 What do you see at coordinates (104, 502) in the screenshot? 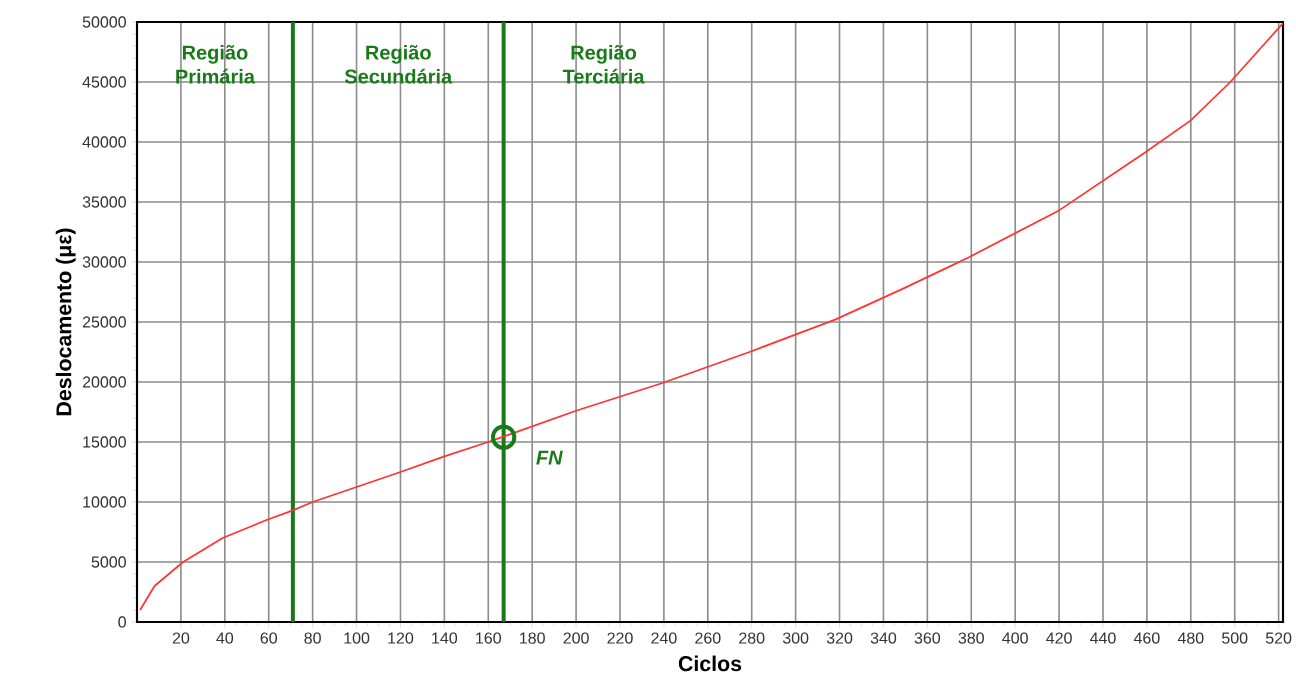
I see `y-tick-label: 10000` at bounding box center [104, 502].